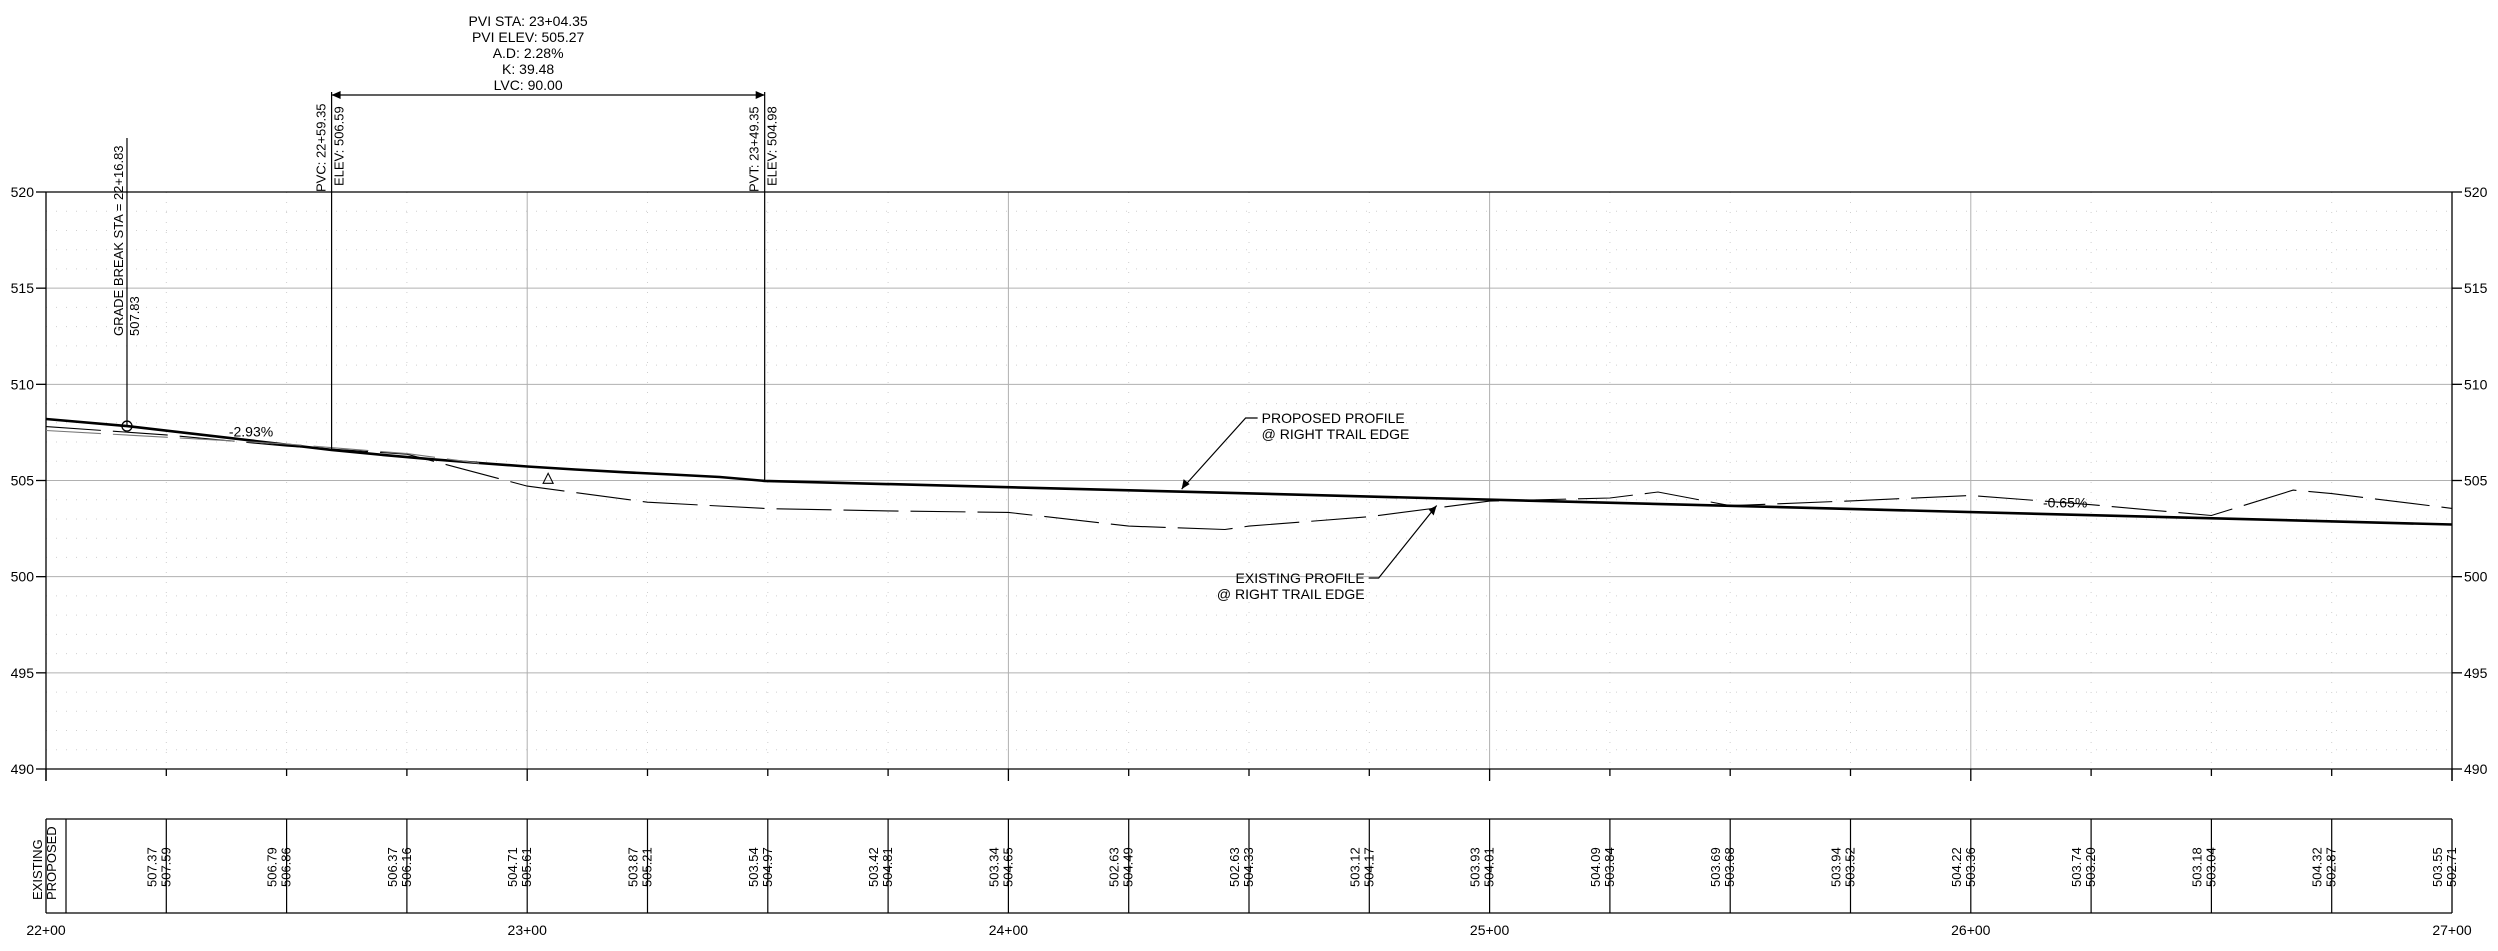 The width and height of the screenshot is (2498, 951). What do you see at coordinates (2451, 867) in the screenshot?
I see `band-proposed-value: 502.71` at bounding box center [2451, 867].